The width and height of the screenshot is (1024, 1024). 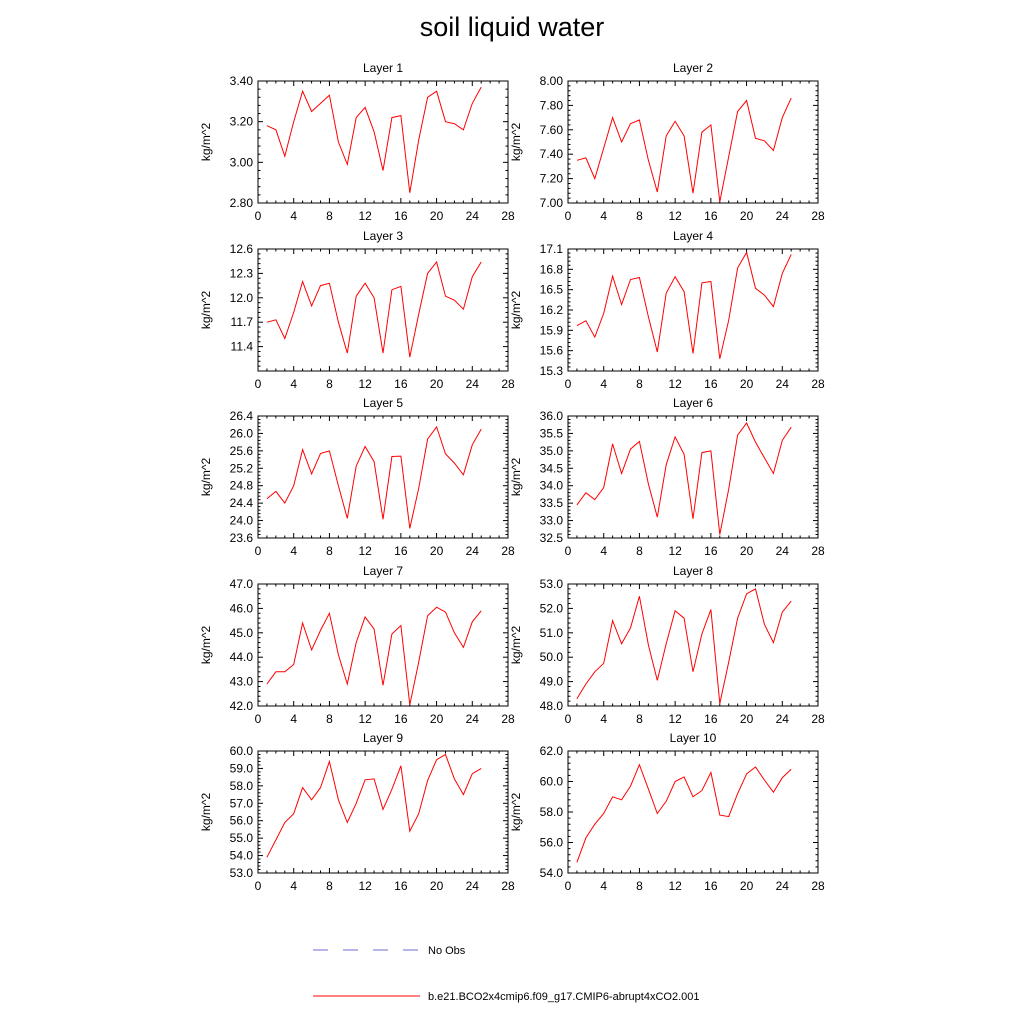 What do you see at coordinates (242, 768) in the screenshot?
I see `y-tick-label: 59.0` at bounding box center [242, 768].